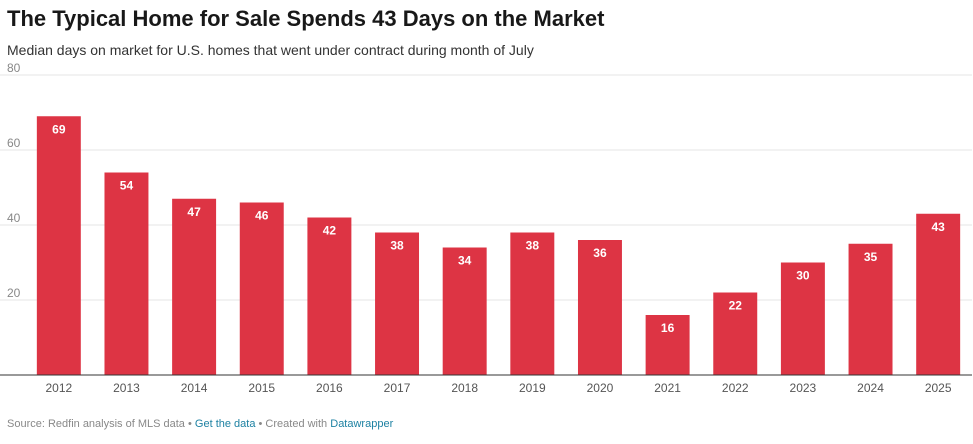 The height and width of the screenshot is (444, 973). I want to click on x-tick-label: 2022, so click(735, 388).